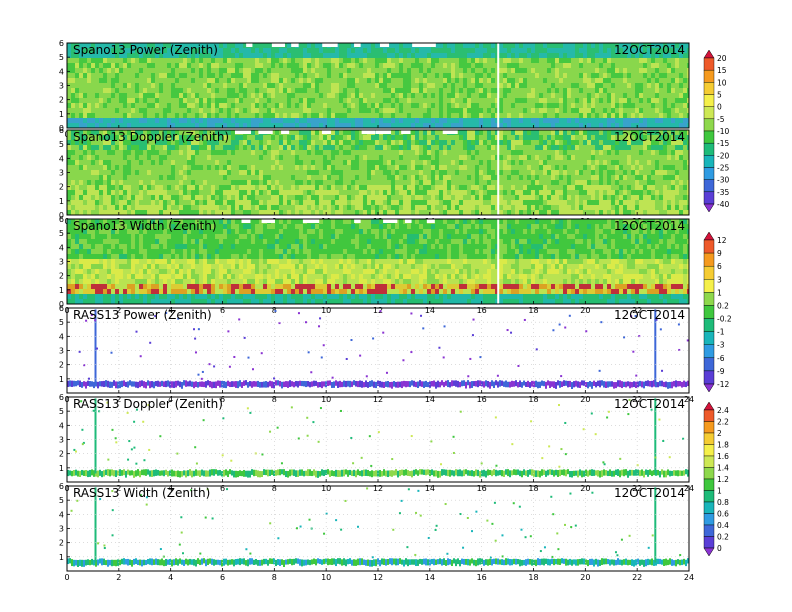 This screenshot has width=792, height=612. I want to click on colorbar-tick-label: 2.4, so click(723, 410).